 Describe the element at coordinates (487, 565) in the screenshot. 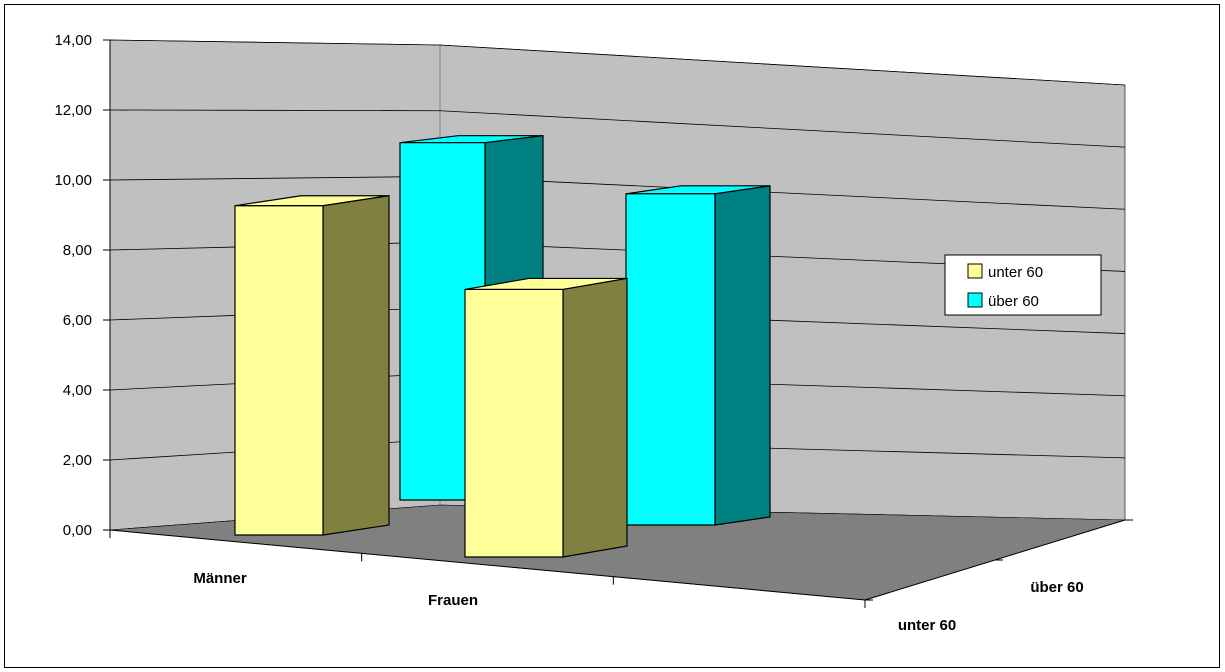

I see `x-axis-line` at that location.